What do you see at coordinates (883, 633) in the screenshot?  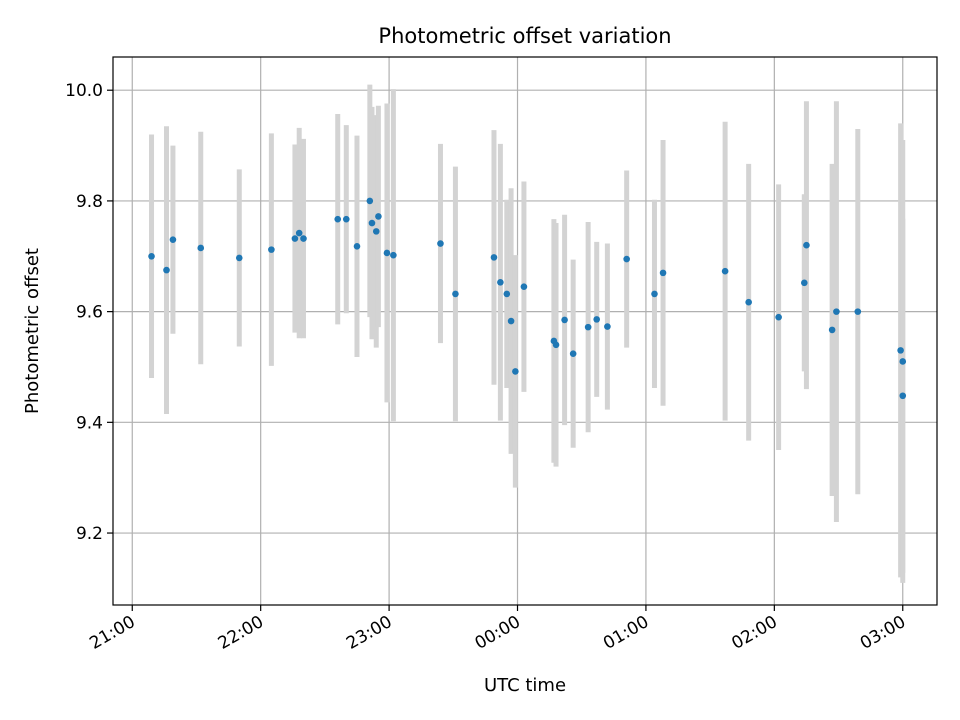 I see `x-tick-label: 03:00` at bounding box center [883, 633].